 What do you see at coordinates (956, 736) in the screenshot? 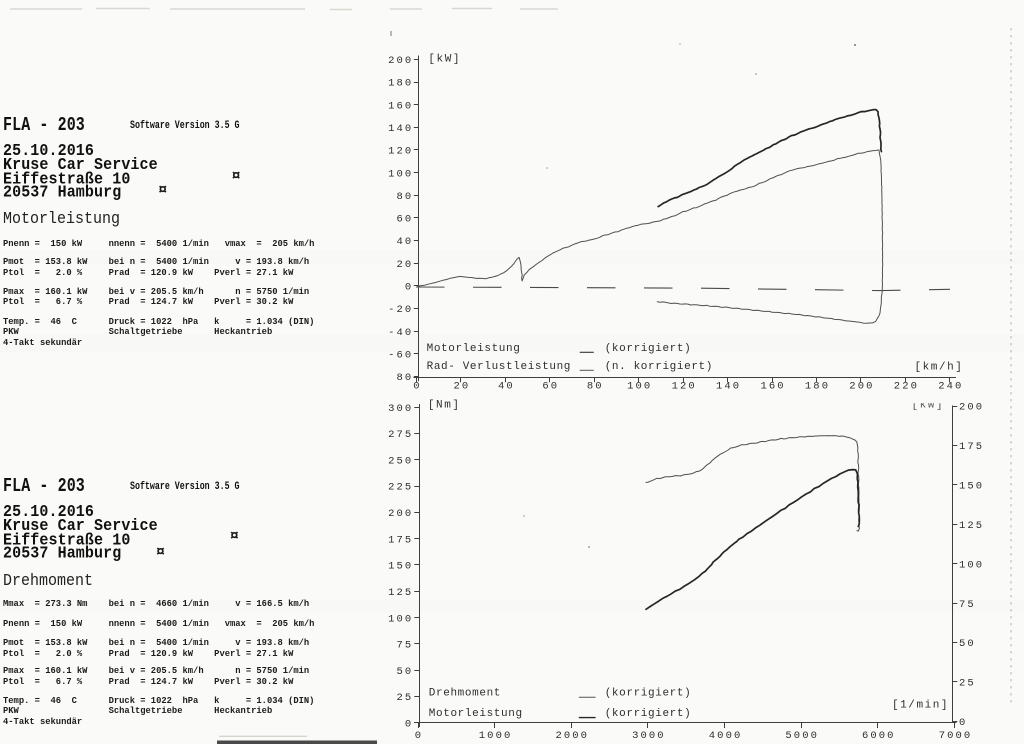
I see `svg-text: 7000` at bounding box center [956, 736].